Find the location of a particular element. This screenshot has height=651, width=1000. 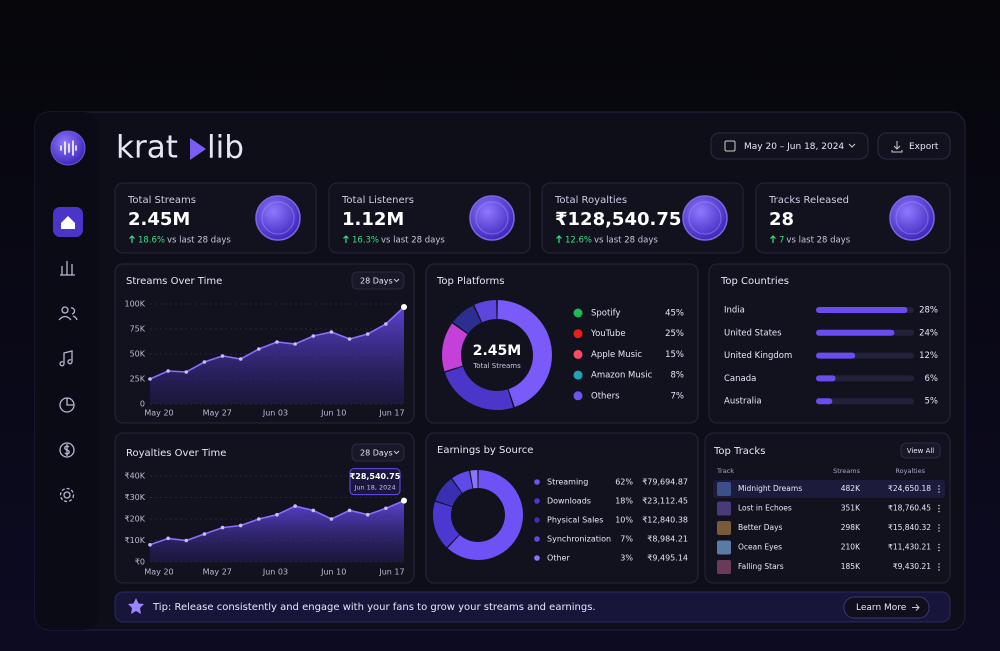

kpi-compare: vs last 28 days is located at coordinates (818, 241).